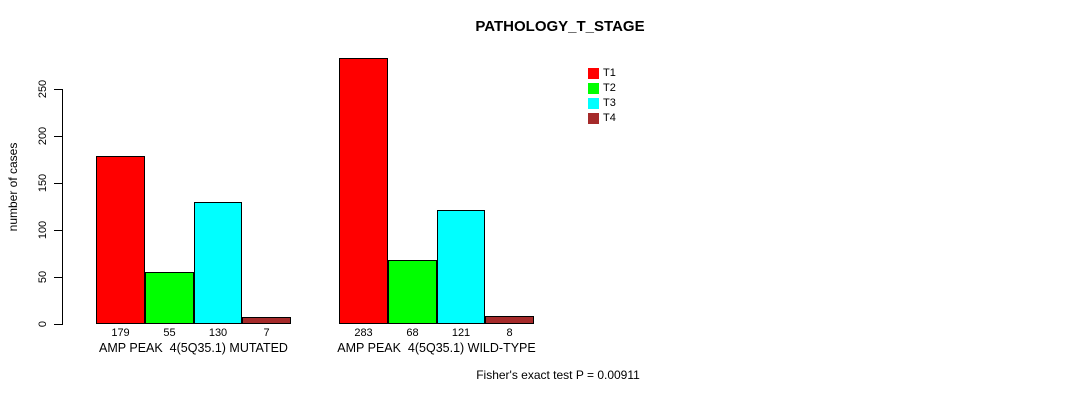 Image resolution: width=1090 pixels, height=400 pixels. I want to click on legend-label: T3, so click(609, 103).